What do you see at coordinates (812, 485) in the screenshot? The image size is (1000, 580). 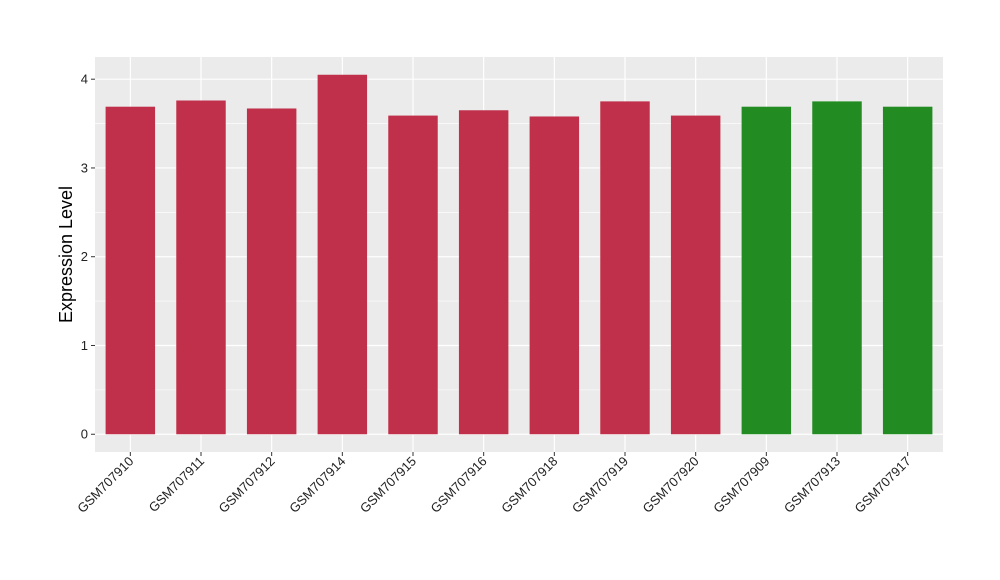 I see `x-tick-label: GSM707913` at bounding box center [812, 485].